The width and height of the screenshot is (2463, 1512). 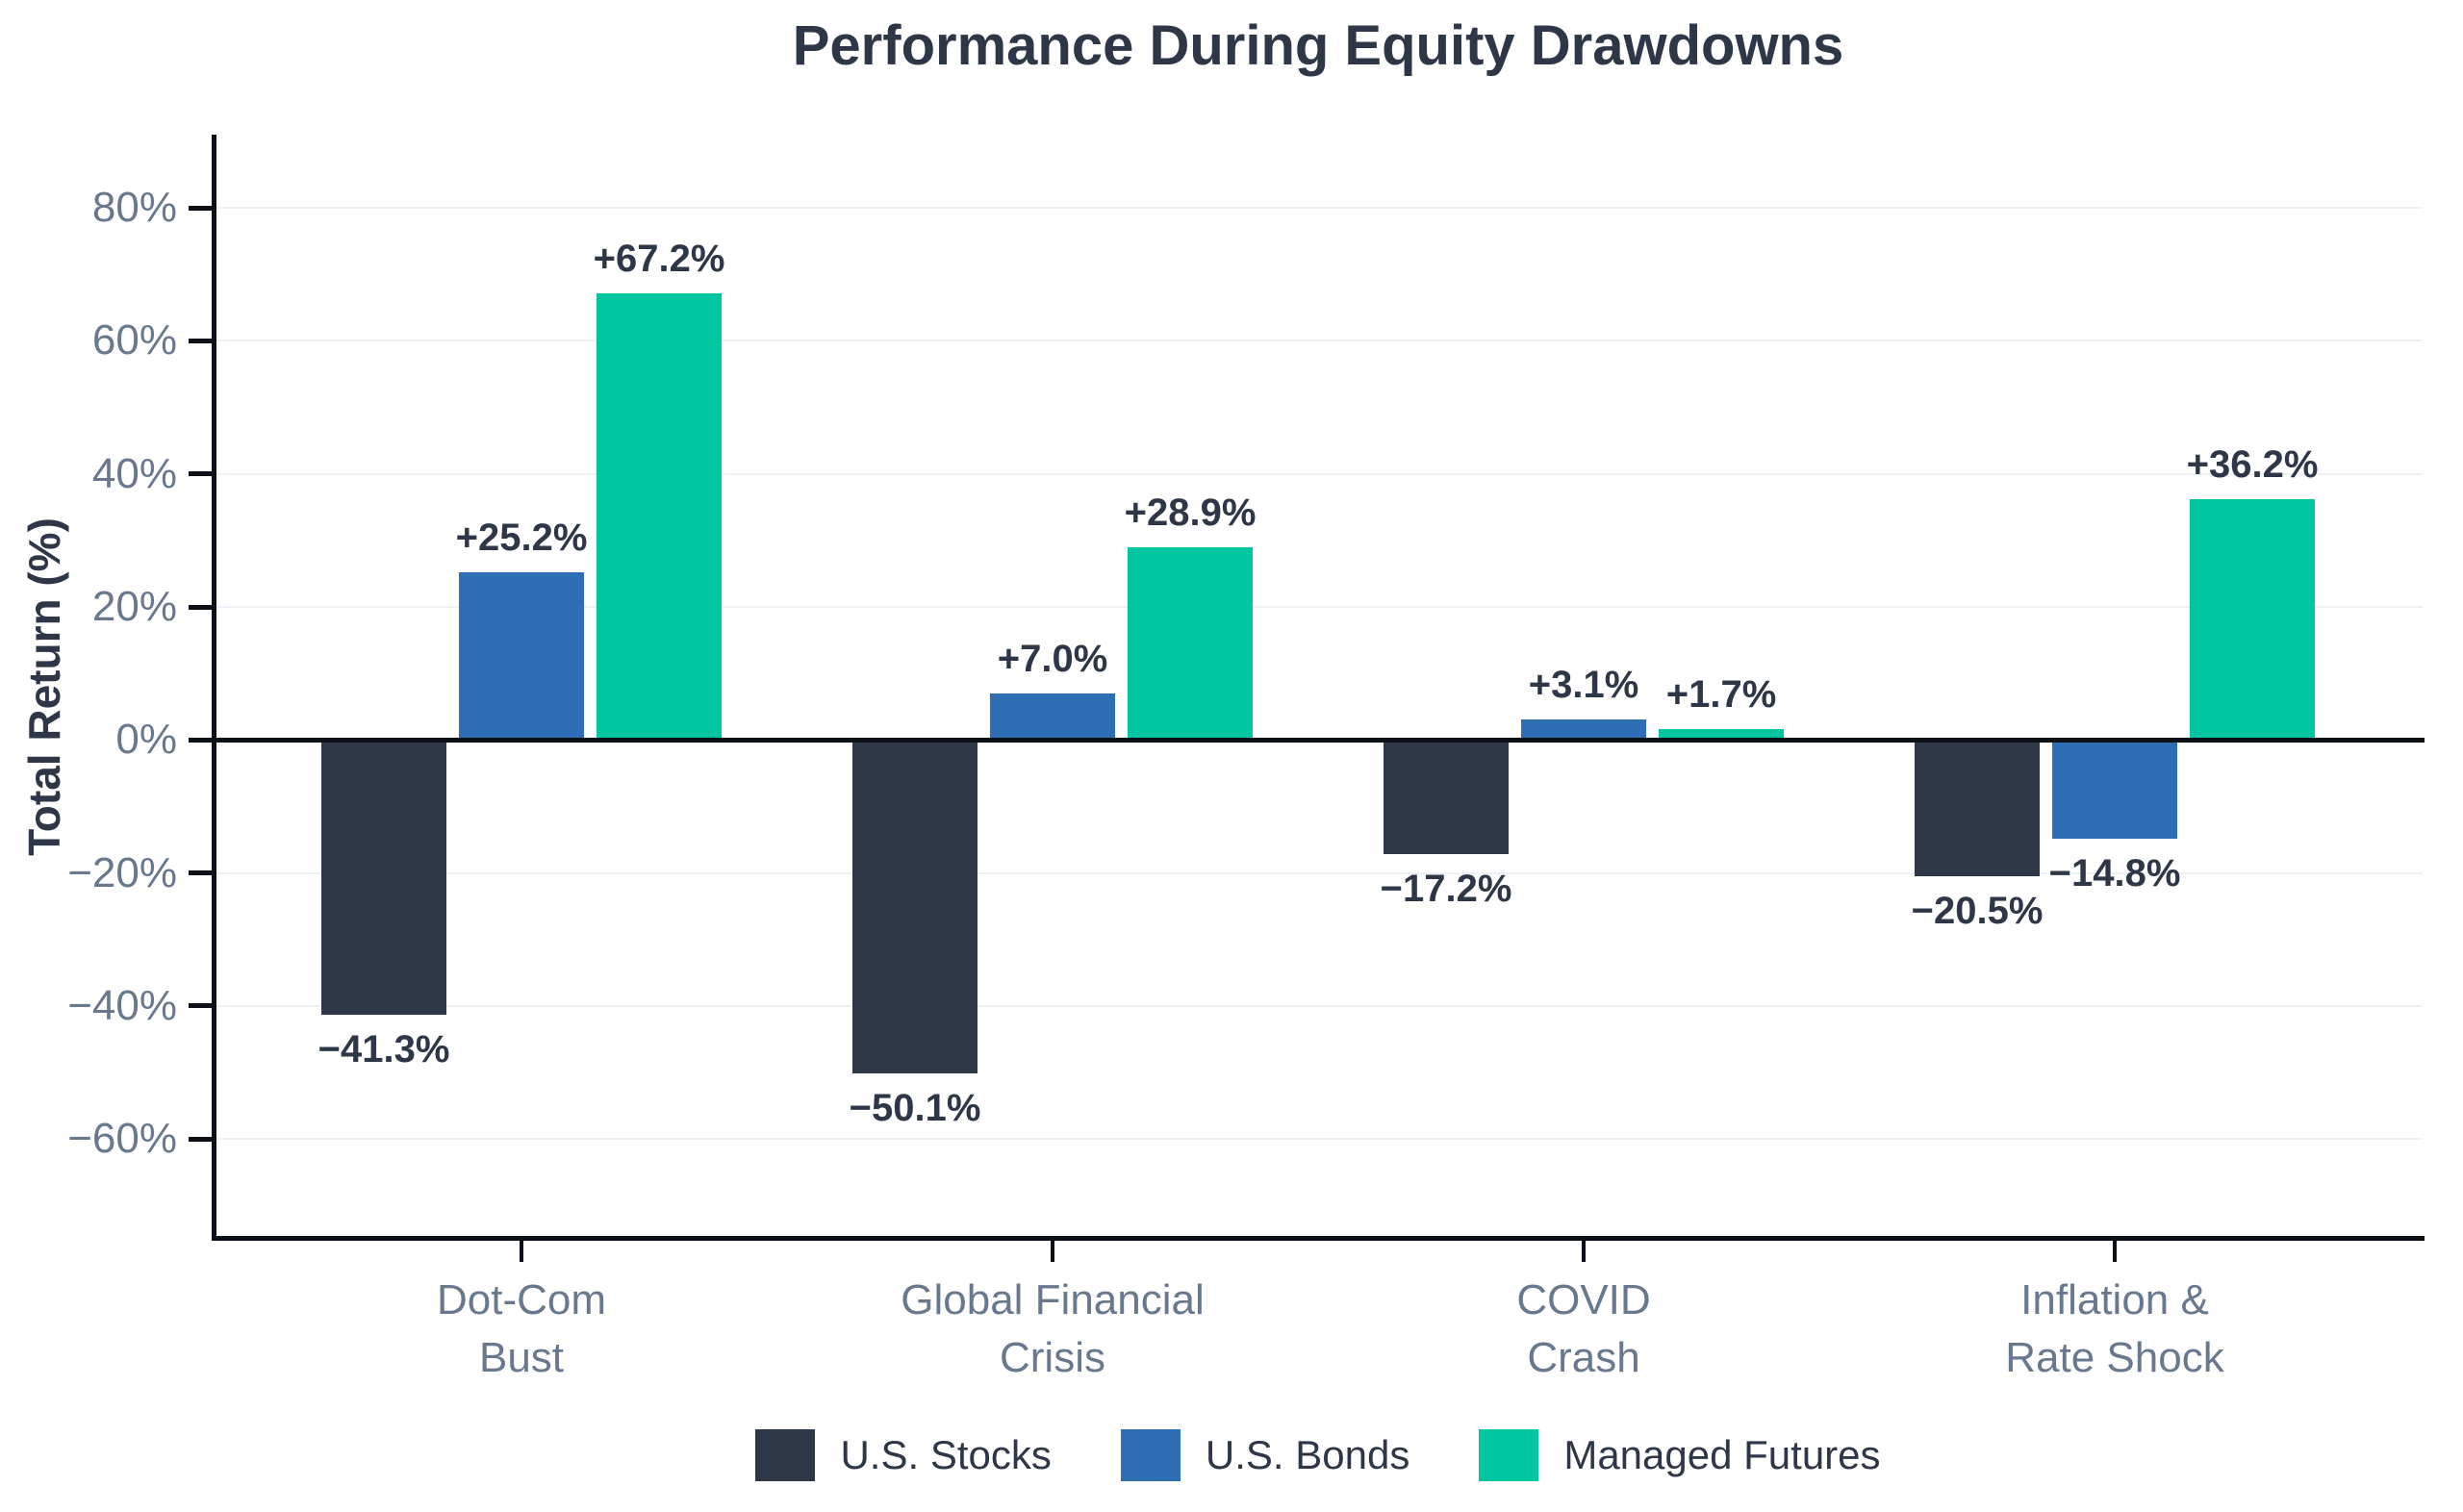 What do you see at coordinates (214, 687) in the screenshot?
I see `y-axis-line` at bounding box center [214, 687].